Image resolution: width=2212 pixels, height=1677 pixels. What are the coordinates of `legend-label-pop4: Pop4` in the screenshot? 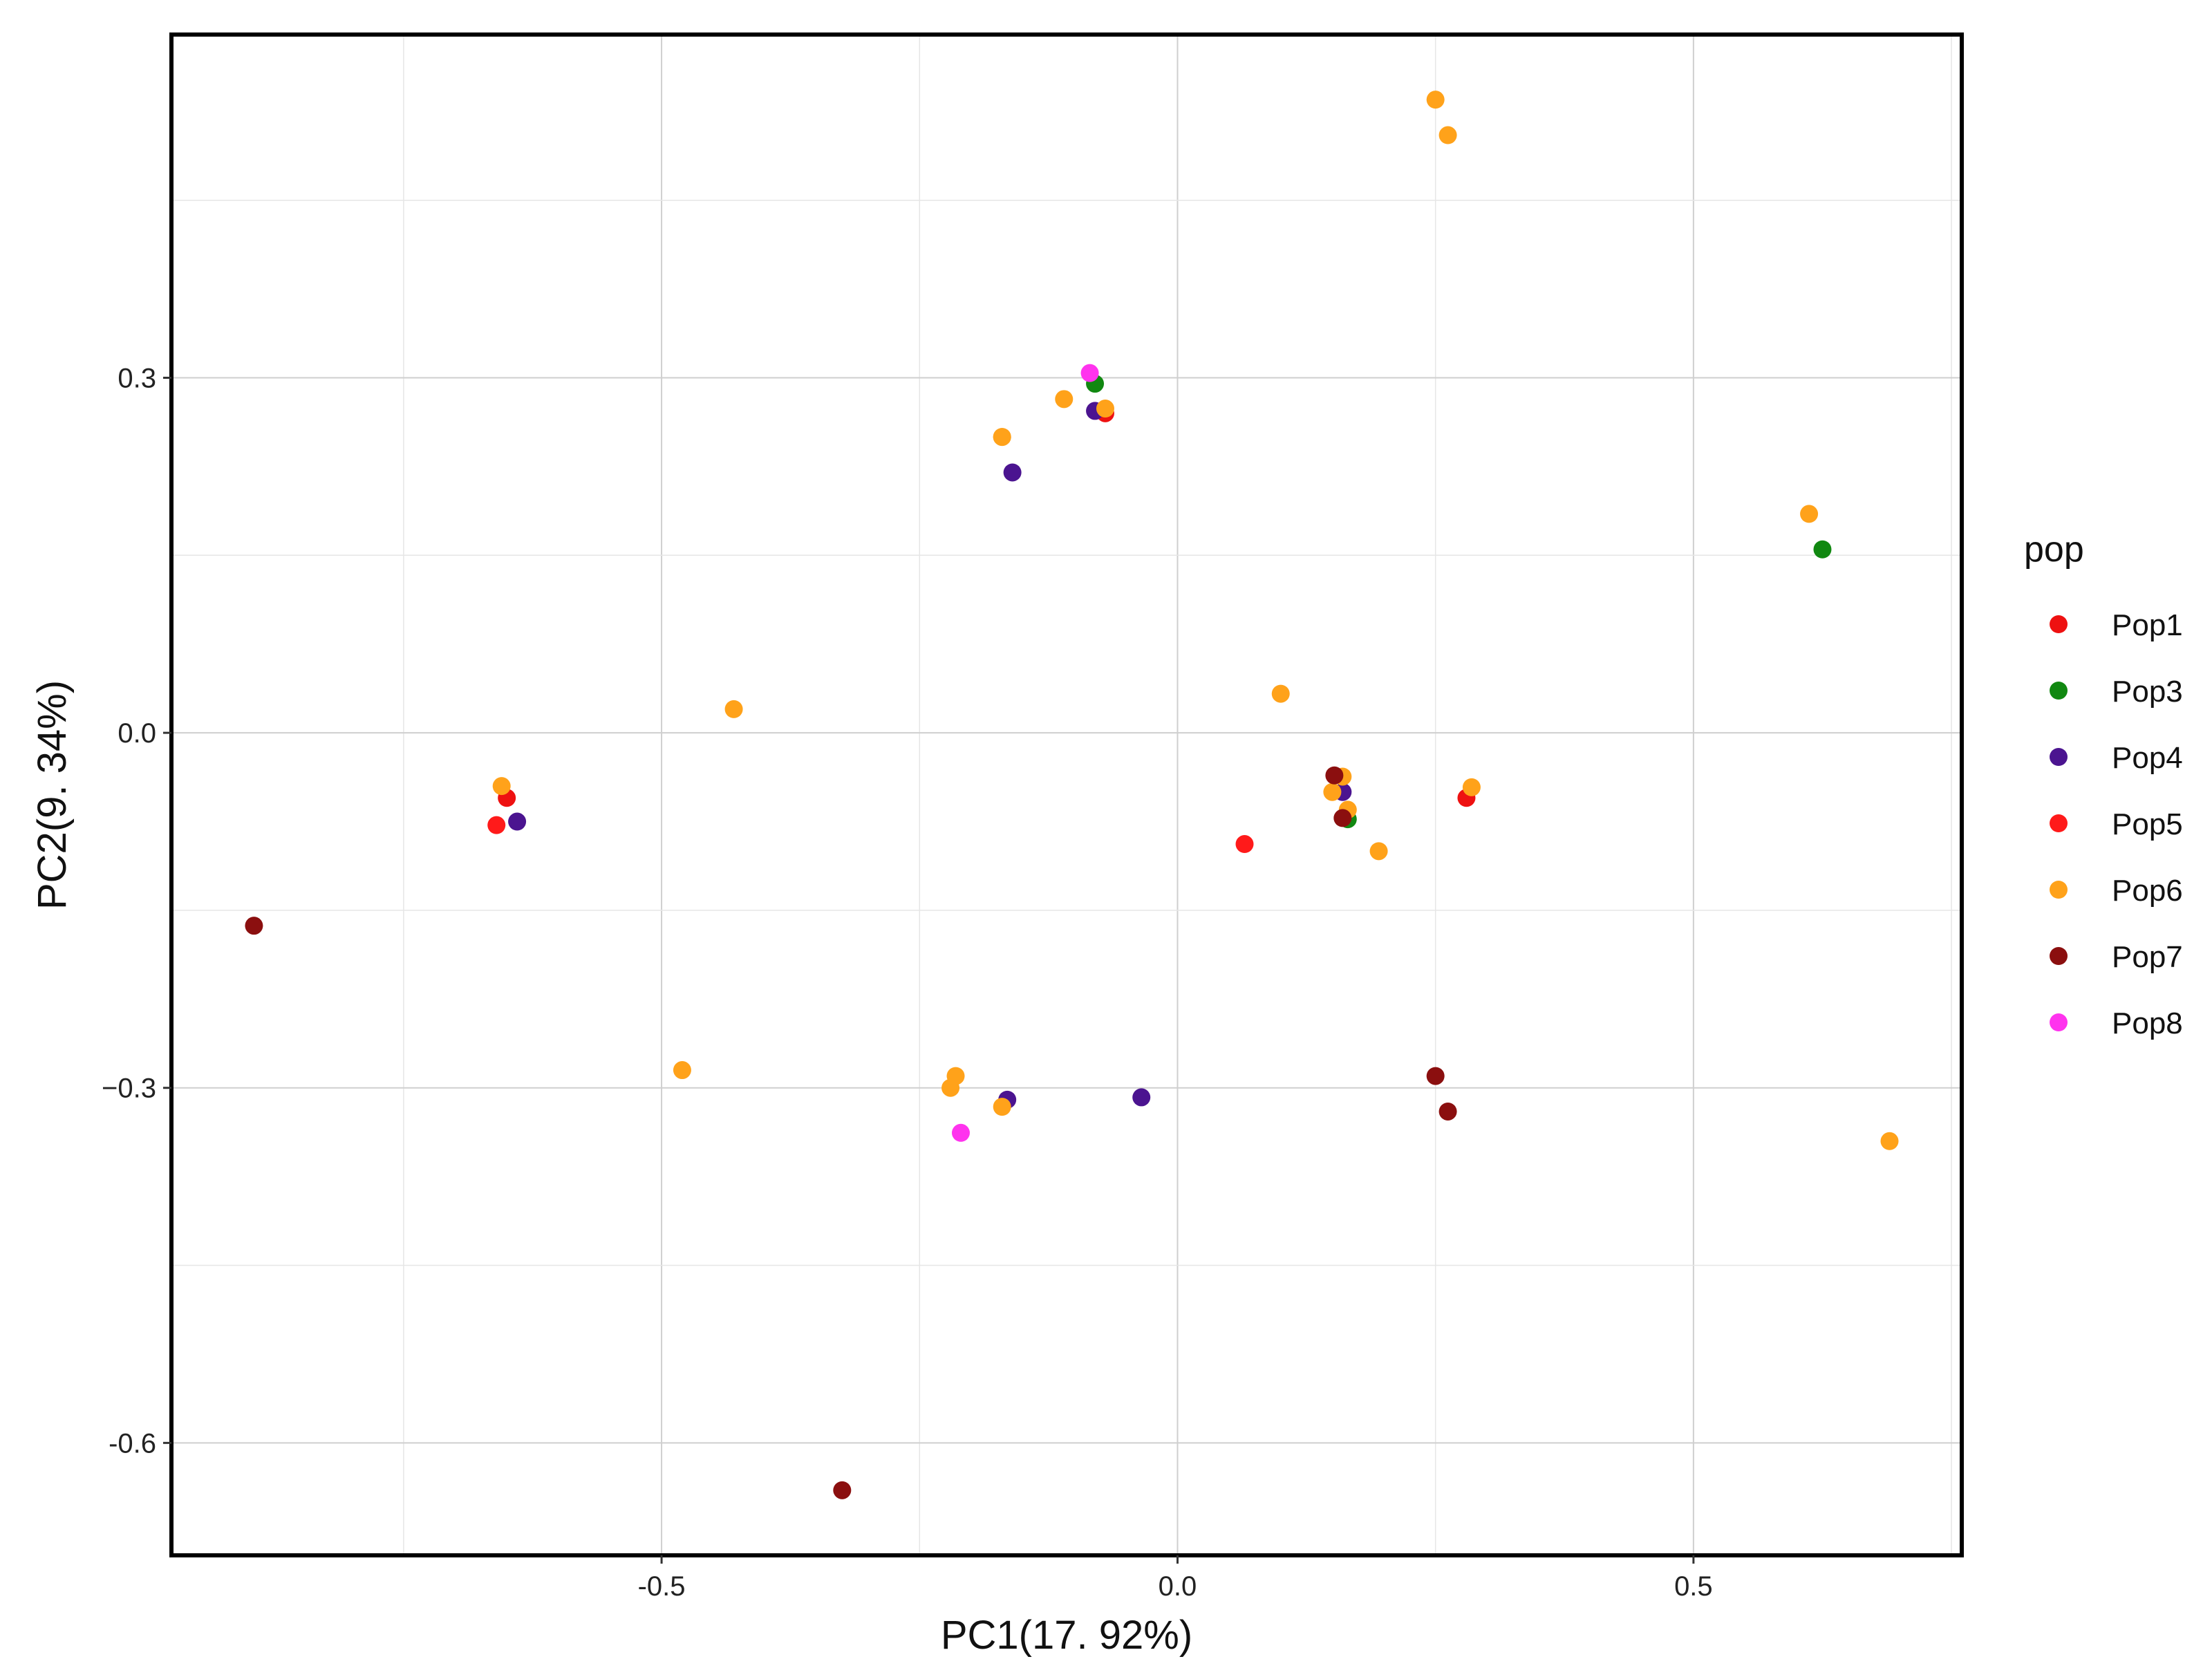 It's located at (2147, 758).